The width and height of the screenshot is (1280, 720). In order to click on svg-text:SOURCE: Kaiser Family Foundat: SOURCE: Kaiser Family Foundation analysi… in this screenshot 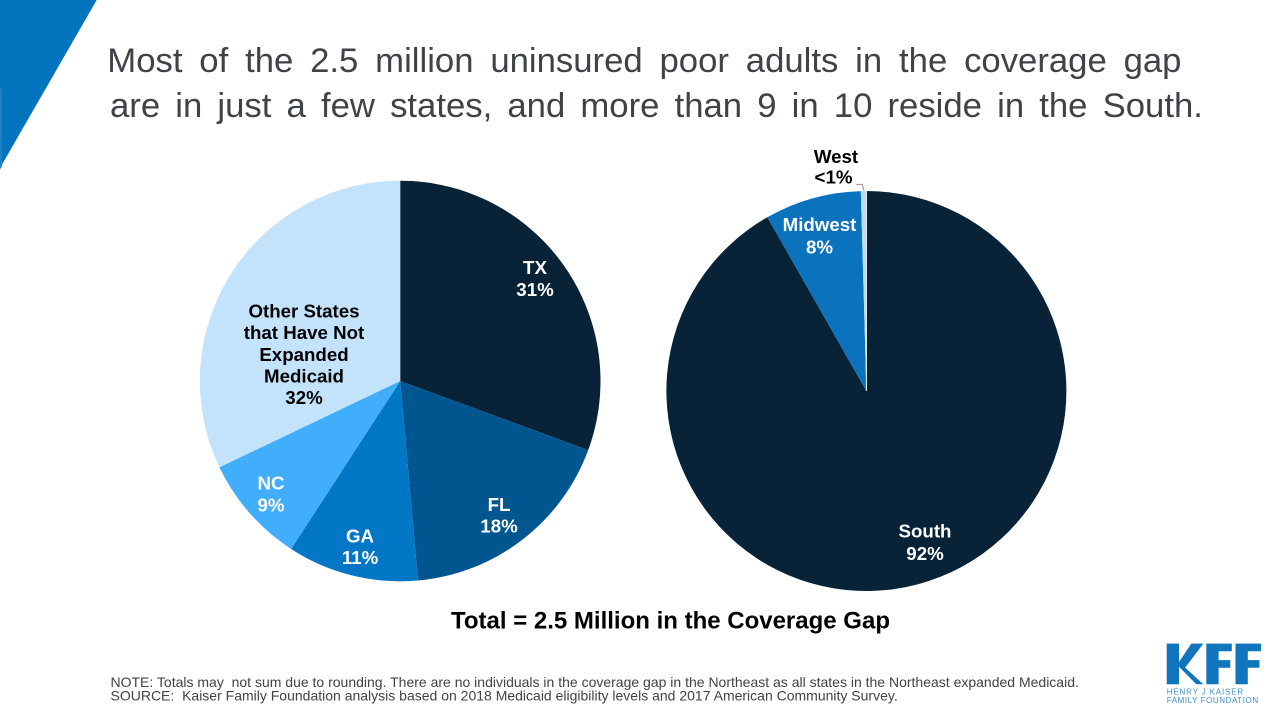, I will do `click(504, 695)`.